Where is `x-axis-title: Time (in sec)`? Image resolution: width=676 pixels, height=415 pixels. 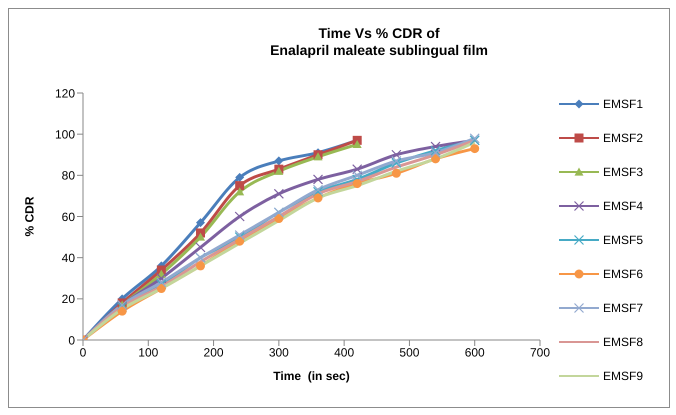
x-axis-title: Time (in sec) is located at coordinates (311, 376).